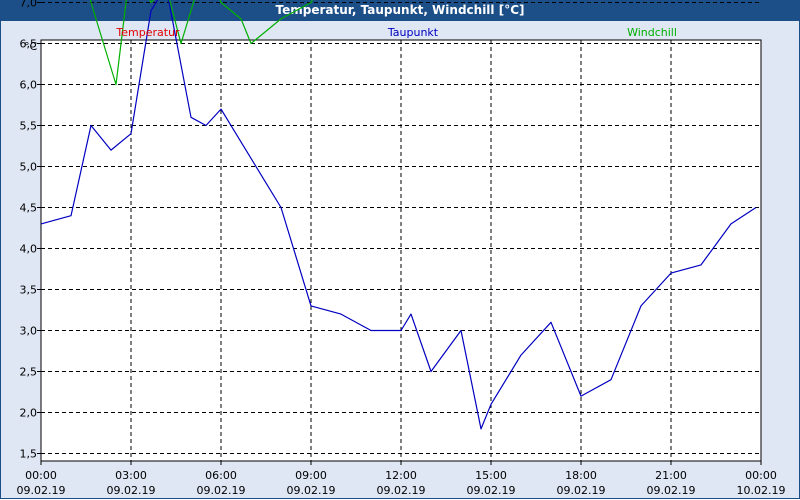 This screenshot has height=500, width=800. I want to click on y-tick-label: 6,0, so click(29, 85).